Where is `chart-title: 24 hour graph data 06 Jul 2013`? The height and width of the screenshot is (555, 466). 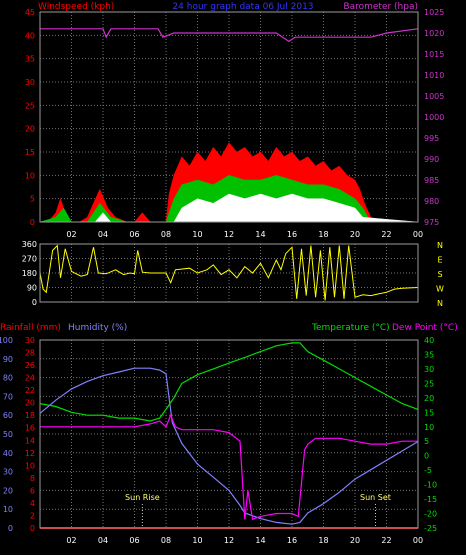 chart-title: 24 hour graph data 06 Jul 2013 is located at coordinates (242, 7).